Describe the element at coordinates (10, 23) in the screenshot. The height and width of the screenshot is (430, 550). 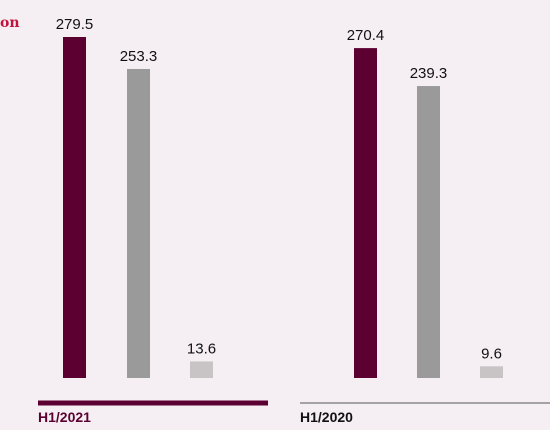
I see `unit-label-fragment: on` at that location.